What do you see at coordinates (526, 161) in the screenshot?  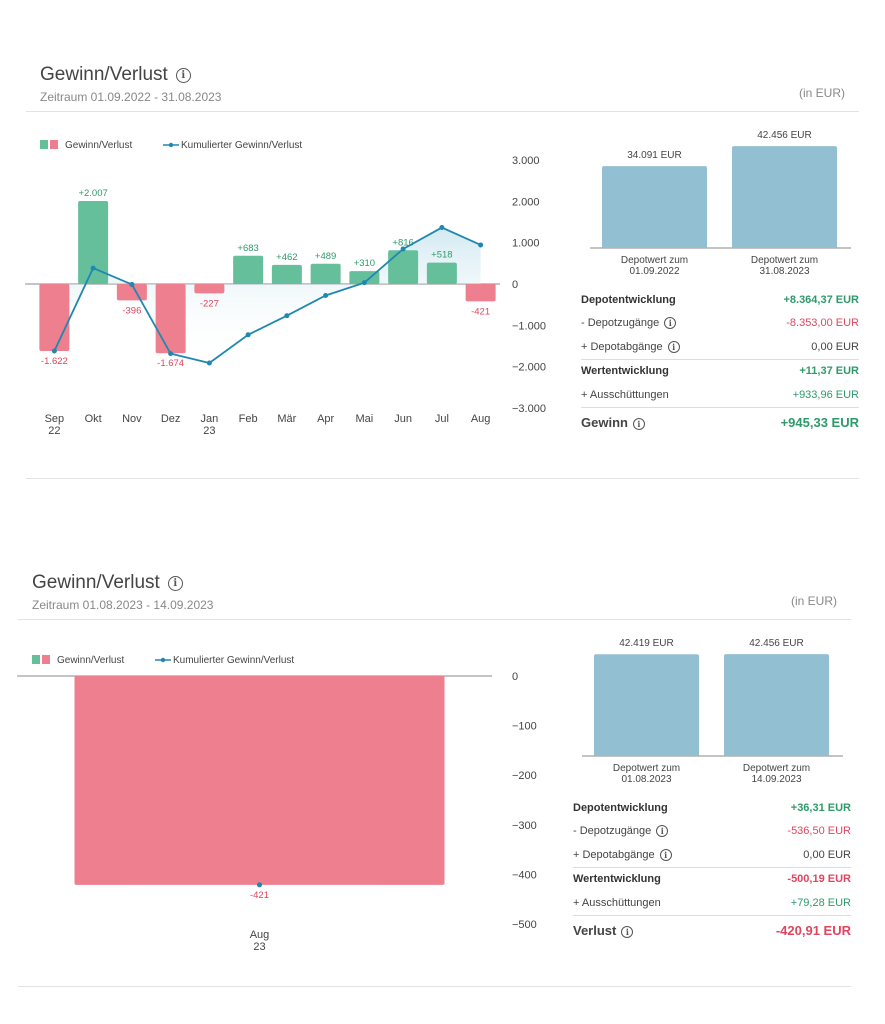 I see `y-tick-label: 3.000` at bounding box center [526, 161].